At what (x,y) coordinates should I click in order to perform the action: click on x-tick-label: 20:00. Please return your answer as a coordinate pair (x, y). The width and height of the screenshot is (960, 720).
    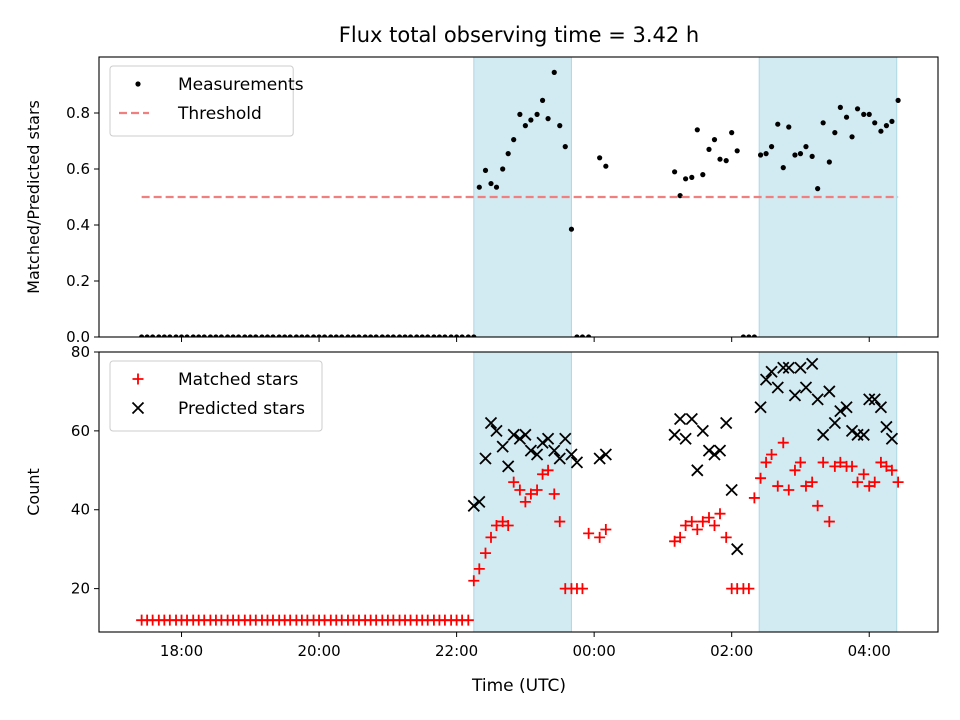
    Looking at the image, I should click on (318, 651).